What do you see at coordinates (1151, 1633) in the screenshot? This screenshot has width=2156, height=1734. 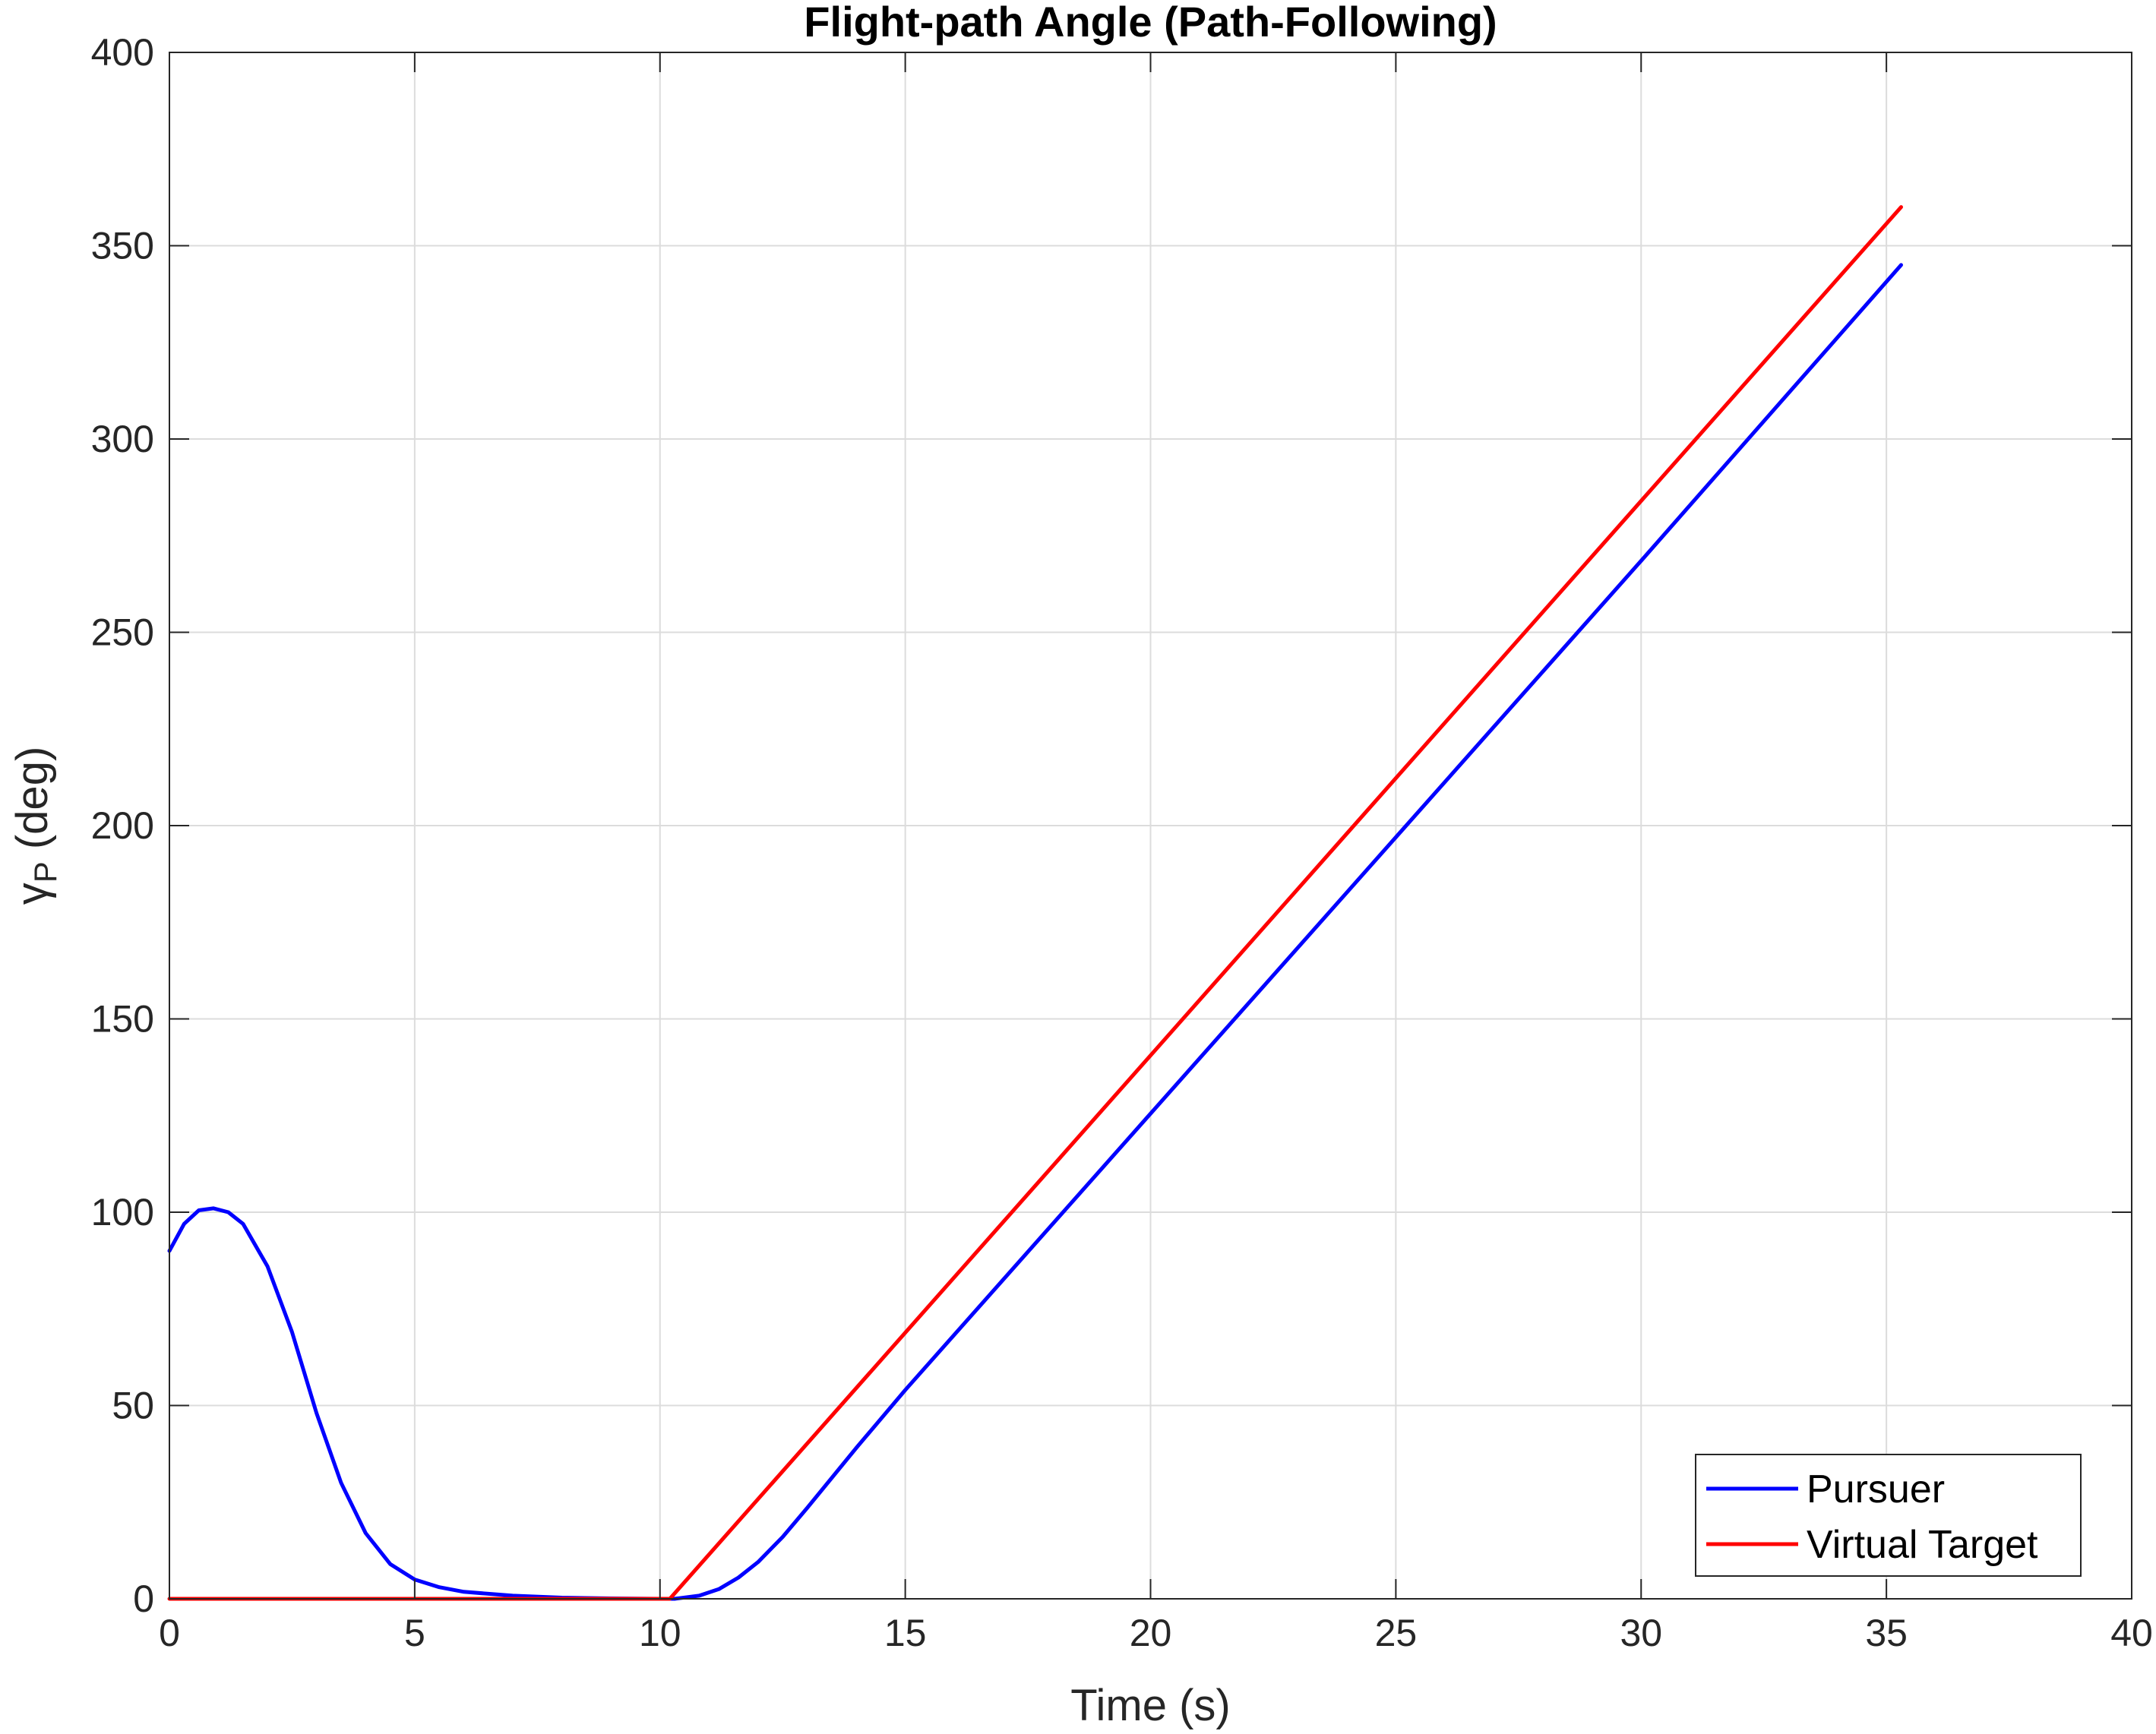 I see `x-tick-label: 20` at bounding box center [1151, 1633].